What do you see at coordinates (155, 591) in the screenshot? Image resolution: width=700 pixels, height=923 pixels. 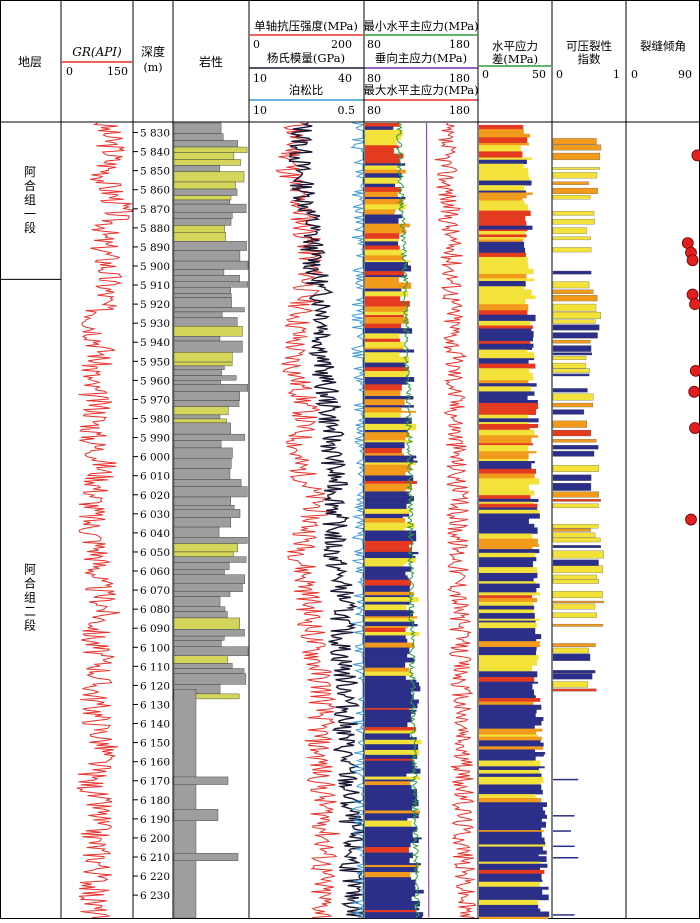 I see `depth-tick-label: 6 070` at bounding box center [155, 591].